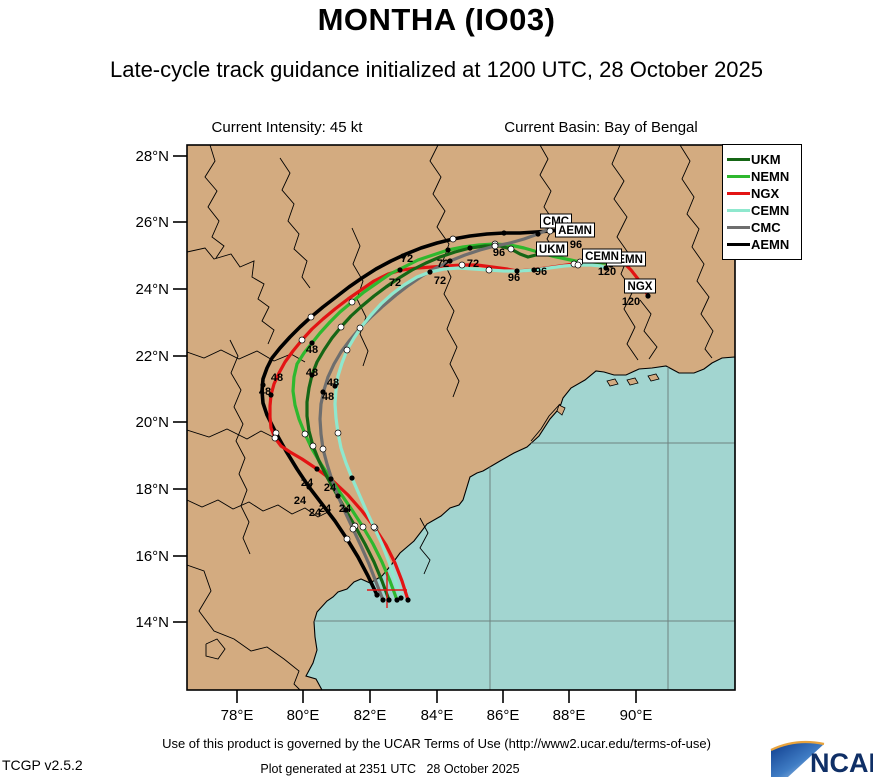 This screenshot has width=873, height=780. Describe the element at coordinates (303, 715) in the screenshot. I see `lon-tick-label: 80°E` at that location.